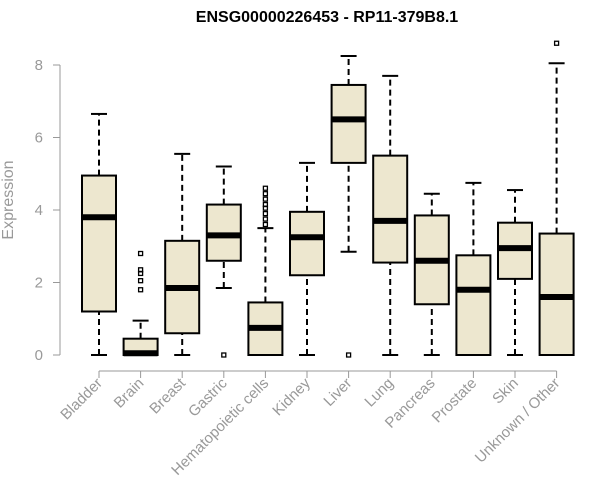 The height and width of the screenshot is (500, 600). I want to click on chart-title: ENSG00000226453 - RP11-379B8.1, so click(327, 17).